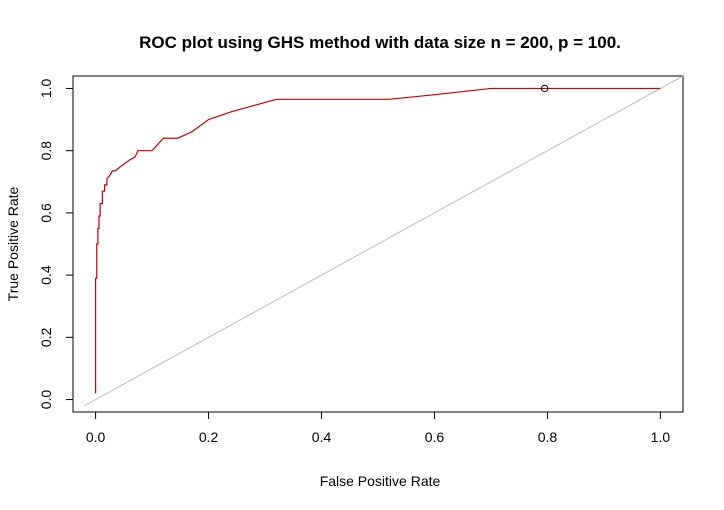 The width and height of the screenshot is (724, 510). I want to click on threshold-marker, so click(544, 88).